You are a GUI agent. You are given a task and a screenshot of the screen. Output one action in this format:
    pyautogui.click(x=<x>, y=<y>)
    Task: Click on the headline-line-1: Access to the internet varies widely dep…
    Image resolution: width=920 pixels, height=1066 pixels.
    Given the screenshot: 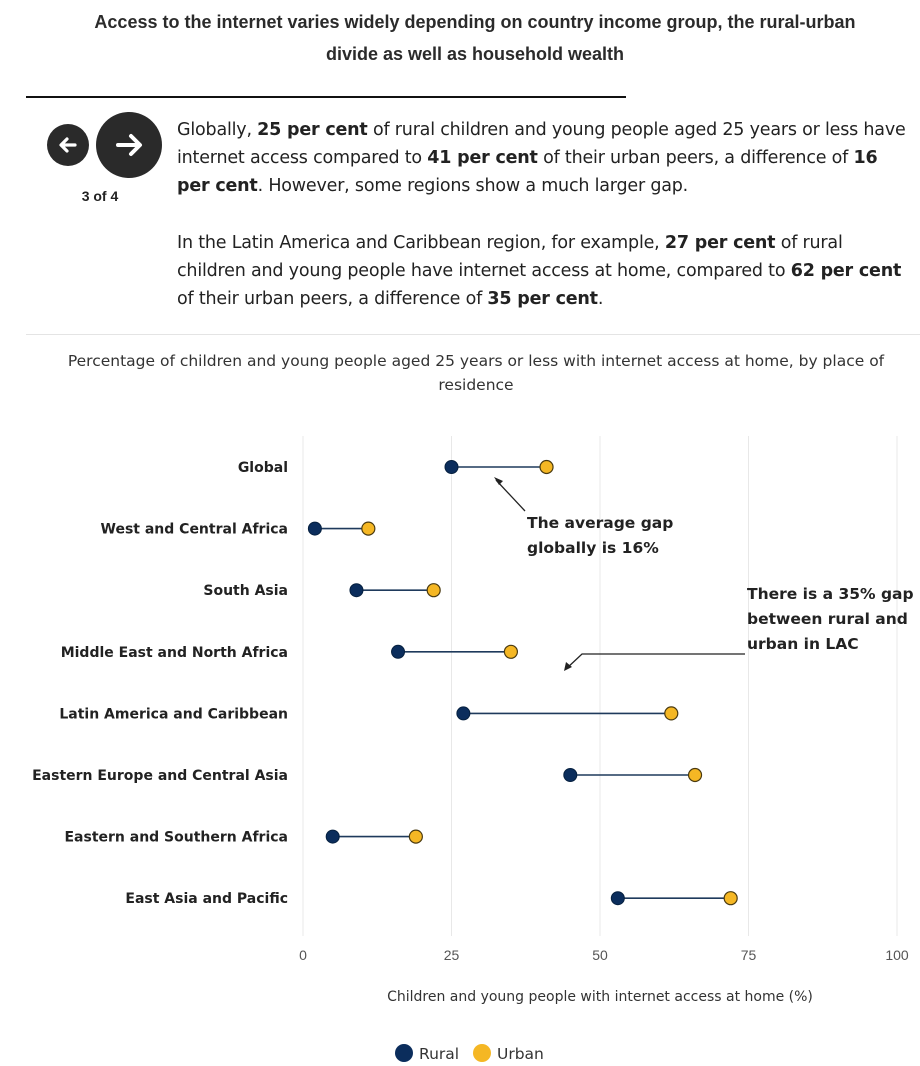 What is the action you would take?
    pyautogui.click(x=475, y=22)
    